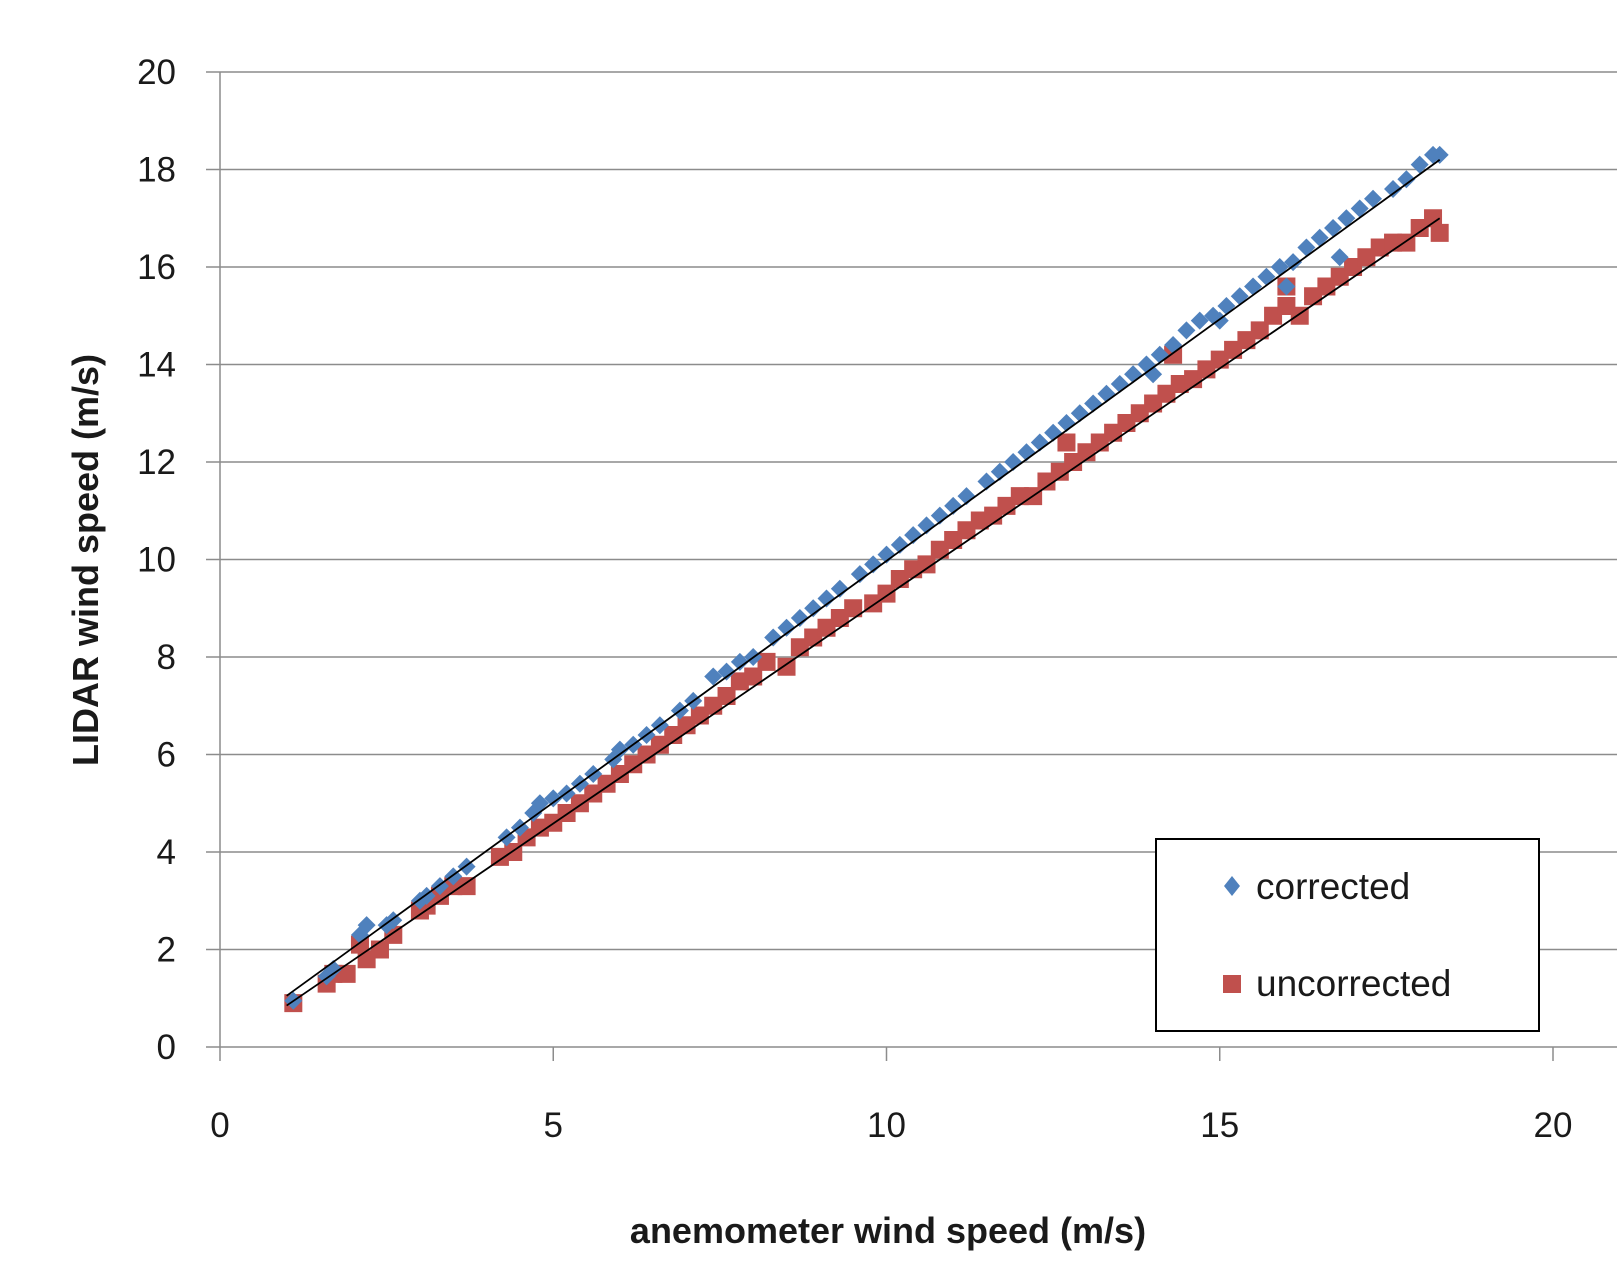  I want to click on legend-label-uncorrected: uncorrected, so click(1353, 983).